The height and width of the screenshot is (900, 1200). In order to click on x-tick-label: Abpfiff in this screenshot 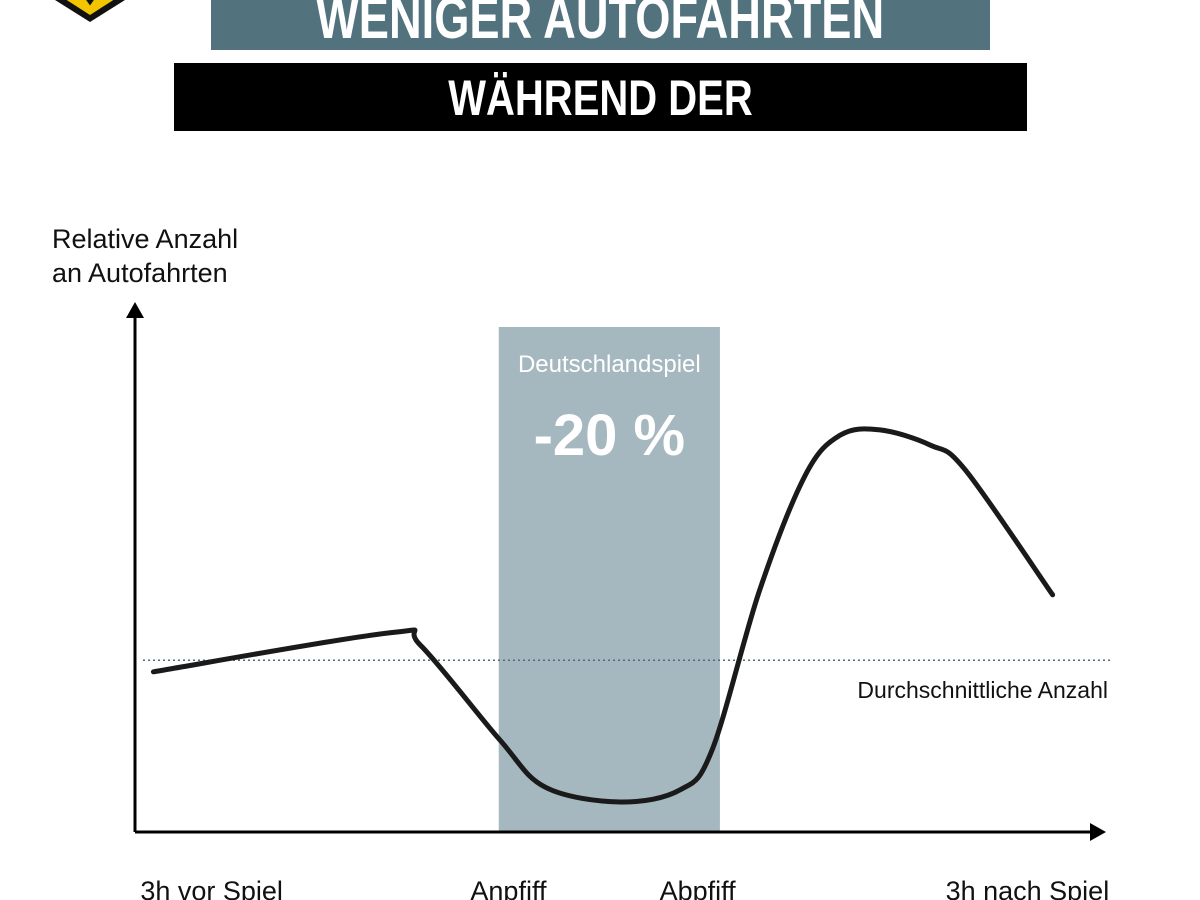, I will do `click(698, 888)`.